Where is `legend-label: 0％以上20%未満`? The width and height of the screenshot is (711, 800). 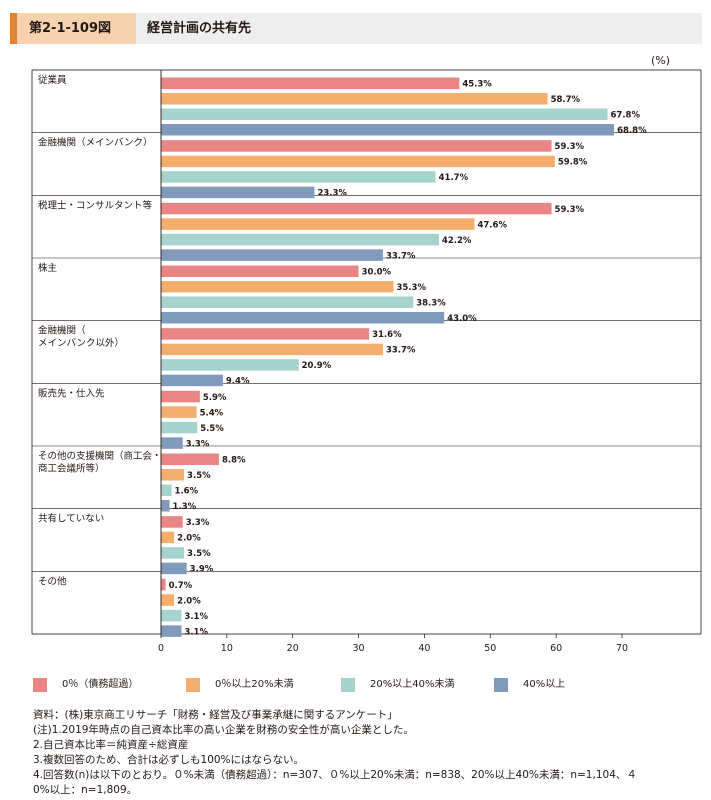
legend-label: 0％以上20%未満 is located at coordinates (254, 684).